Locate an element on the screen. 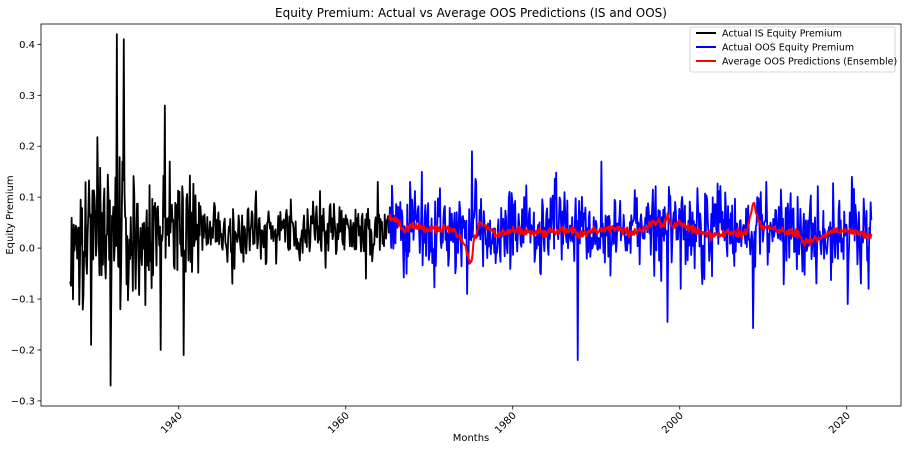  y-axis: −0.3 −0.2 −0.1 0.0 0.1 0.2 0.3 0.4 is located at coordinates (26, 223).